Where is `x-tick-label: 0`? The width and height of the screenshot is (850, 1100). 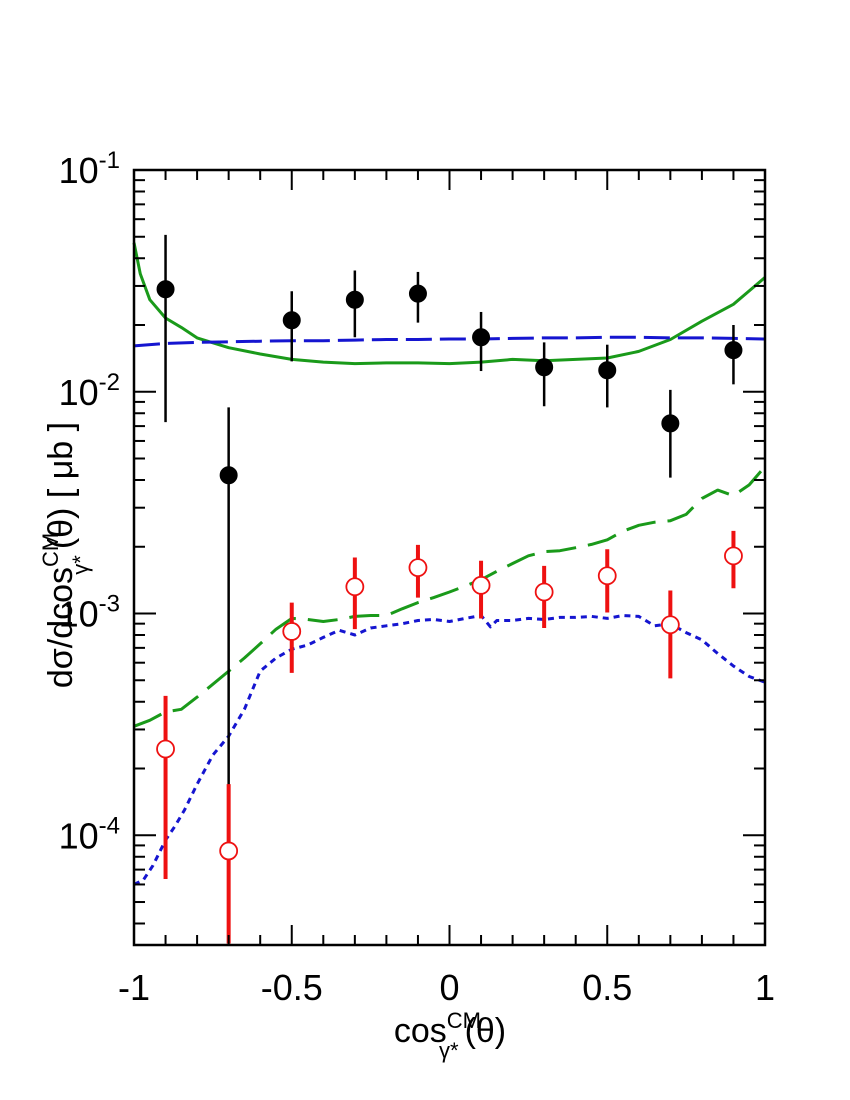
x-tick-label: 0 is located at coordinates (449, 987).